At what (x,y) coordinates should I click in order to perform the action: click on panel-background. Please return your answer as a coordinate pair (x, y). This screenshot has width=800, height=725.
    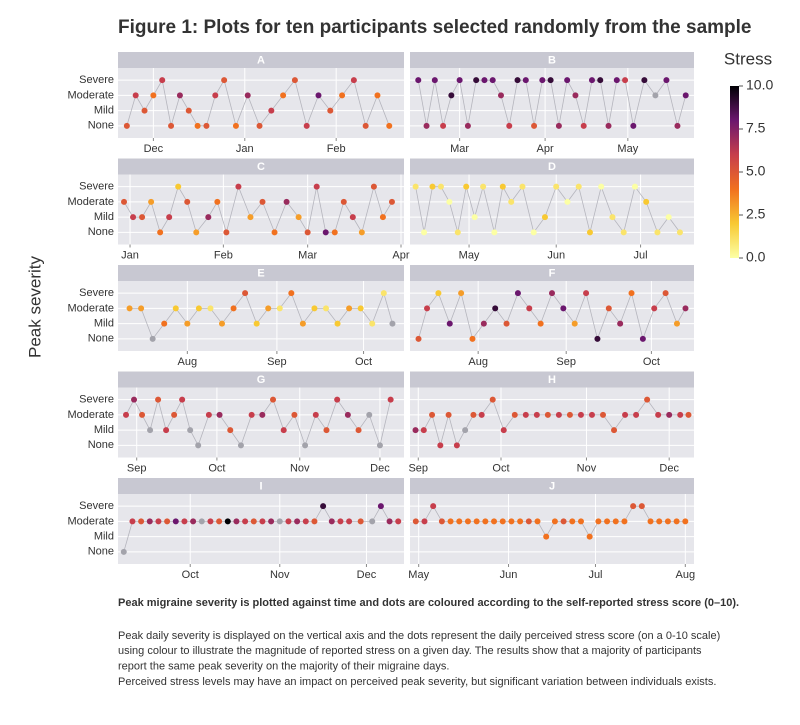
    Looking at the image, I should click on (261, 316).